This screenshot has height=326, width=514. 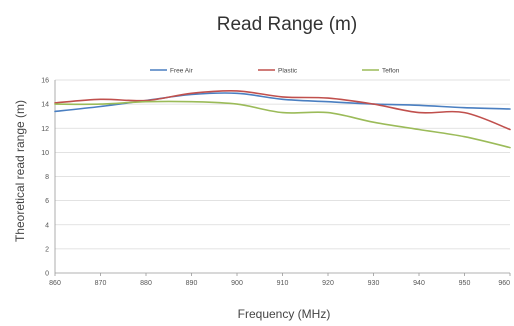 What do you see at coordinates (282, 110) in the screenshot?
I see `series-line-plastic` at bounding box center [282, 110].